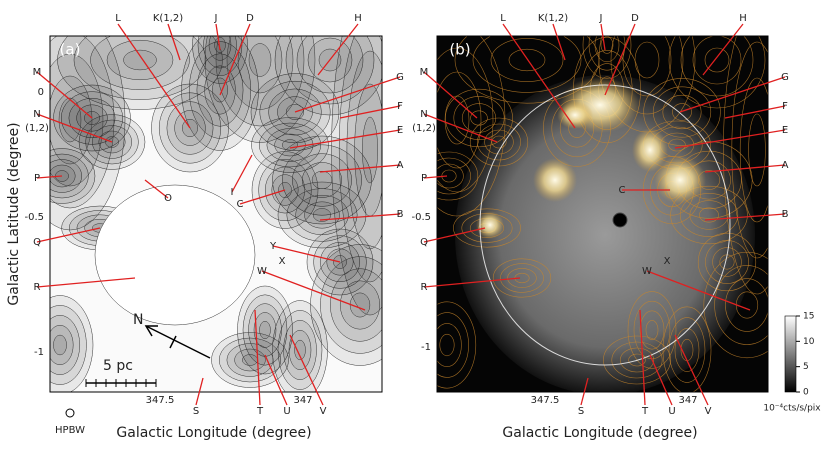 The width and height of the screenshot is (830, 449). Describe the element at coordinates (37, 178) in the screenshot. I see `region-label: P` at that location.